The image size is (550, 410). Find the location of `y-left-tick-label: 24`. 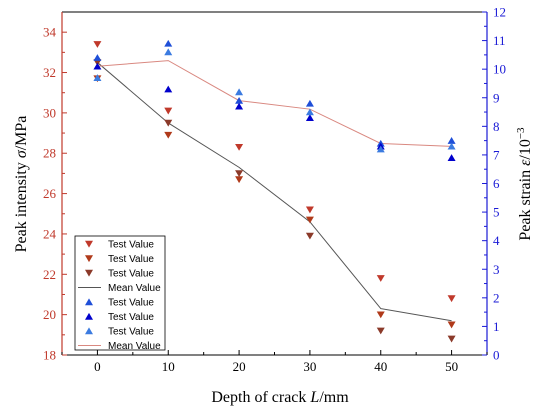

y-left-tick-label: 24 is located at coordinates (50, 233).